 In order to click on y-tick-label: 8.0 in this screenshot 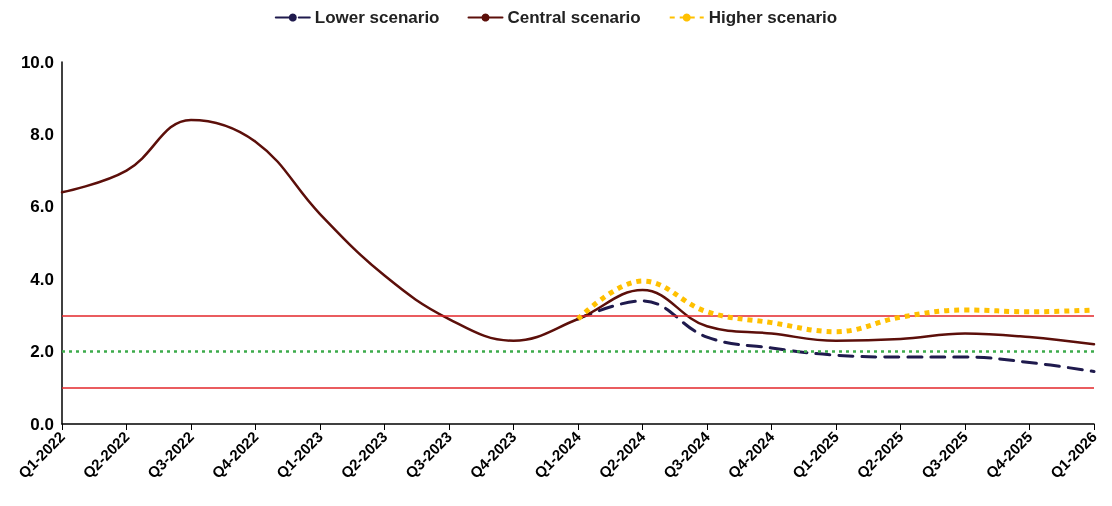, I will do `click(42, 134)`.